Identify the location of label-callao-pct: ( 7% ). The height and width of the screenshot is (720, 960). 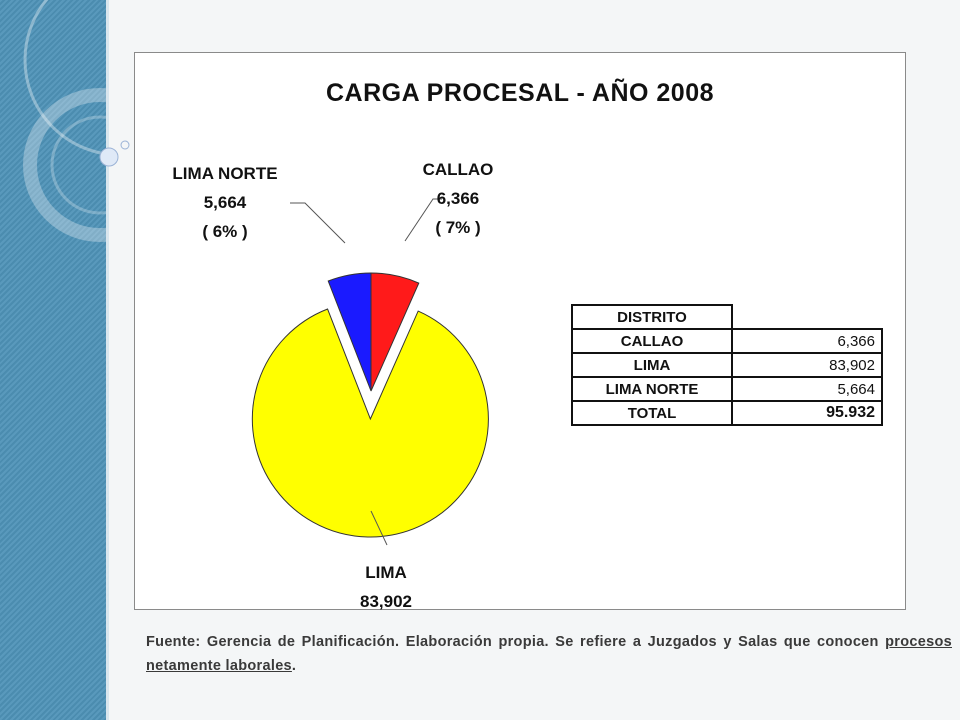
(458, 227).